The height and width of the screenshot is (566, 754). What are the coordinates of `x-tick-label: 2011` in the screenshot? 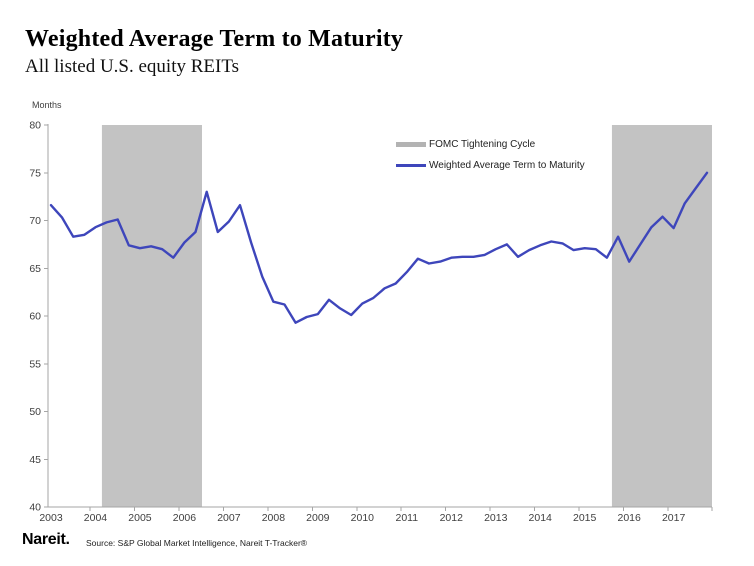 It's located at (406, 518).